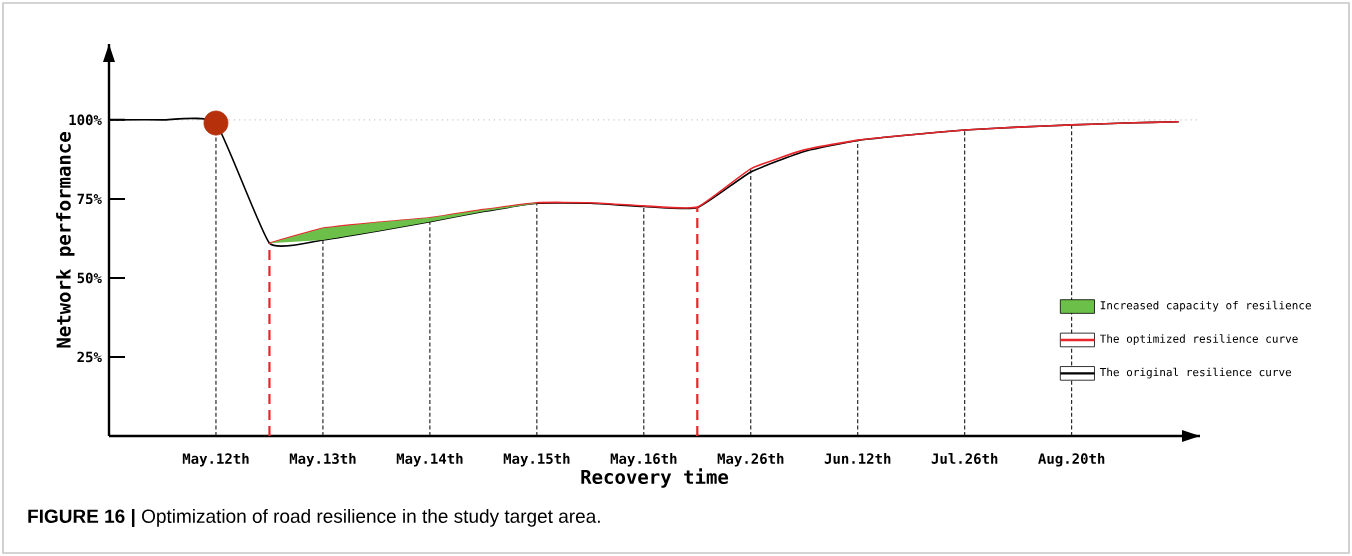 This screenshot has width=1352, height=556. What do you see at coordinates (429, 460) in the screenshot?
I see `x-tick-label: May.14th` at bounding box center [429, 460].